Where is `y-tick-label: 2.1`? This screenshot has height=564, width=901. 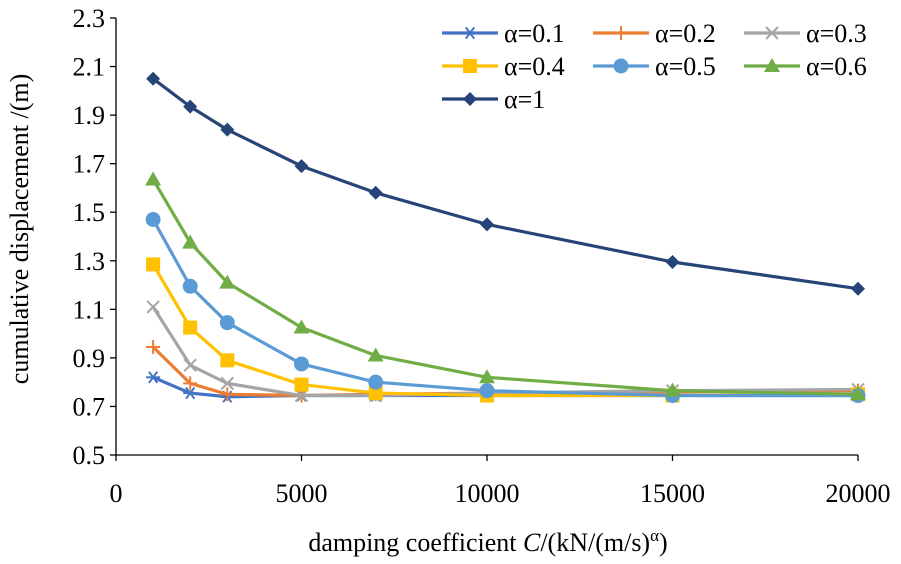
y-tick-label: 2.1 is located at coordinates (89, 67).